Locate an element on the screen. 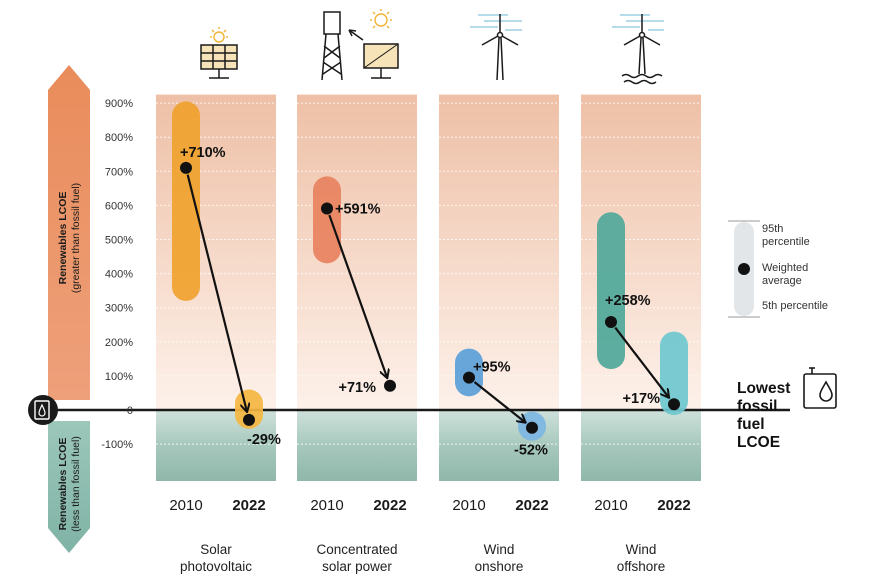  series-group-0: +710% -29% 2010 2022 Solar photovoltaic is located at coordinates (225, 337).